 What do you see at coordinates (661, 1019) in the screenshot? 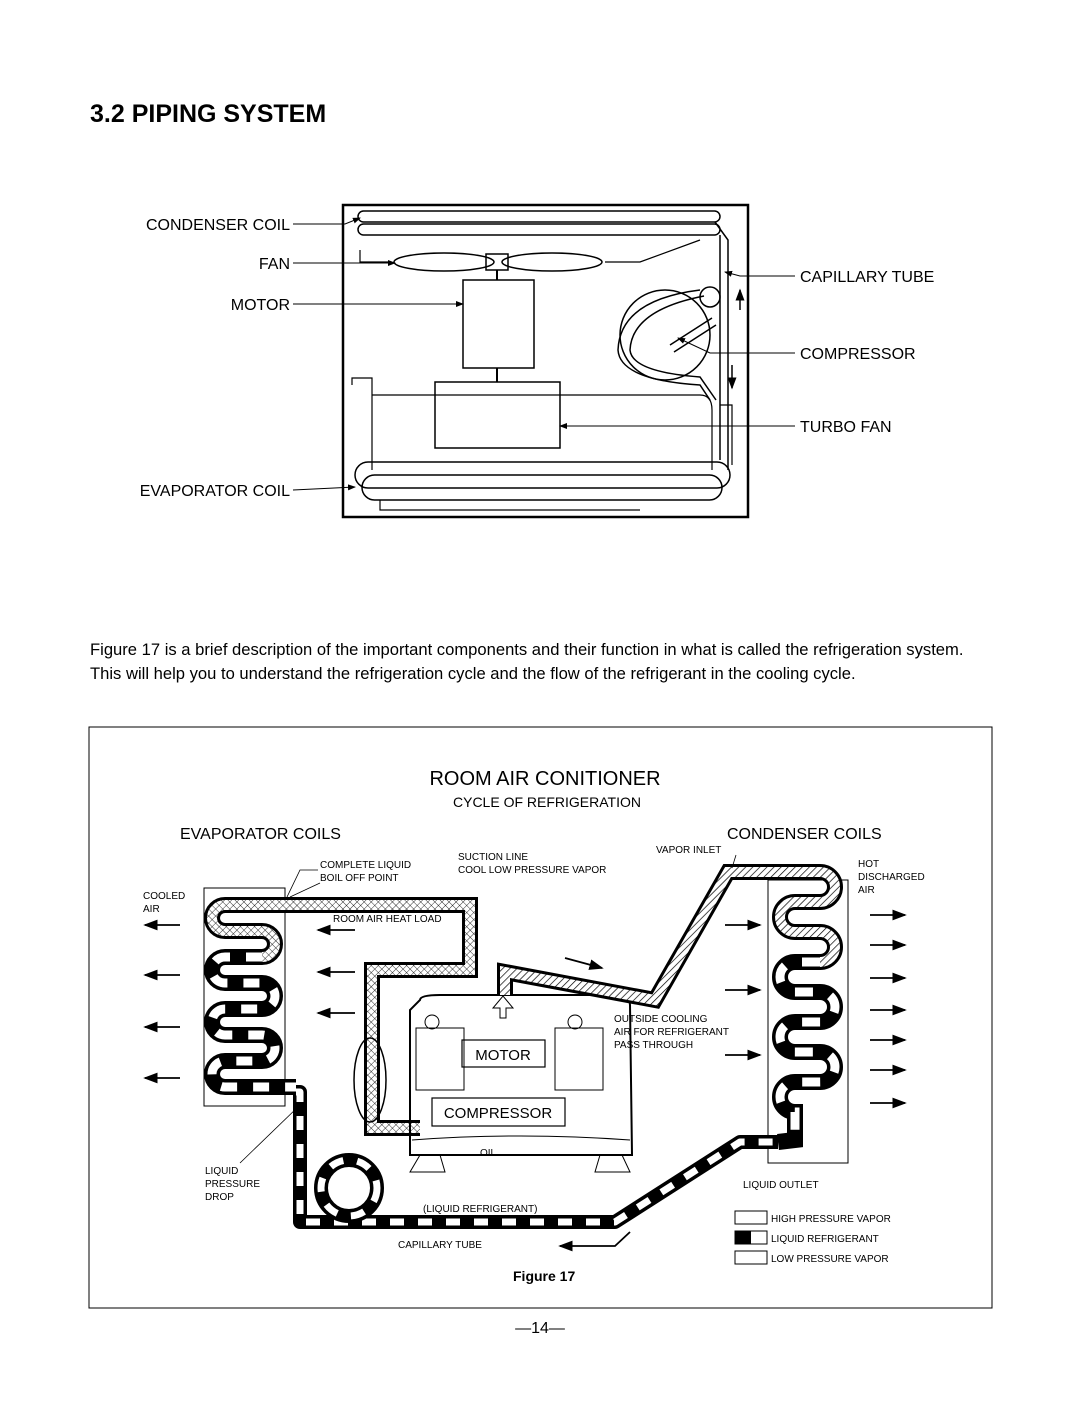
I see `label: OUTSIDE COOLING` at bounding box center [661, 1019].